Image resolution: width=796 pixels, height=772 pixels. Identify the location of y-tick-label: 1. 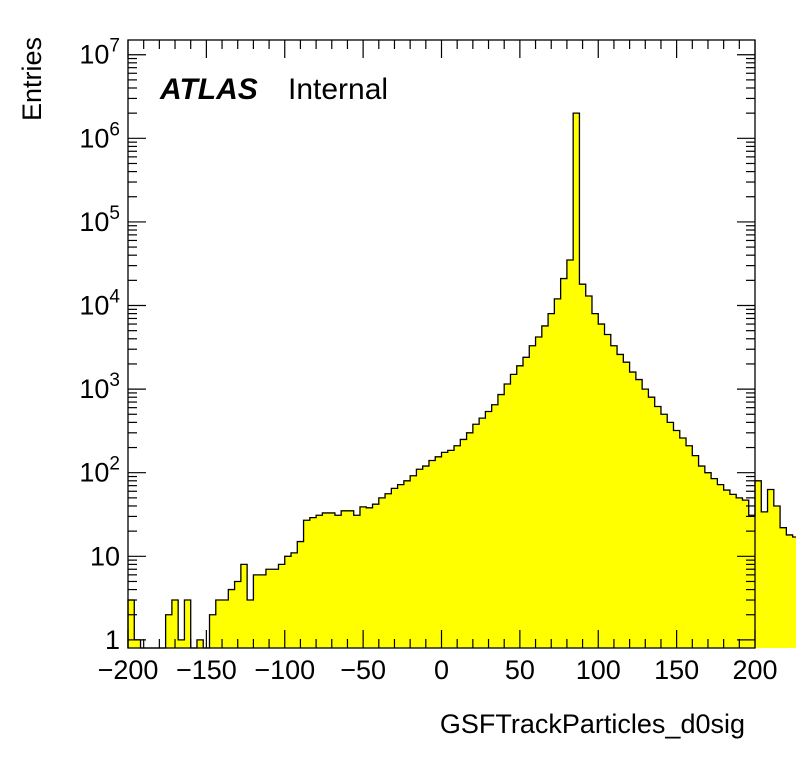
(112, 640).